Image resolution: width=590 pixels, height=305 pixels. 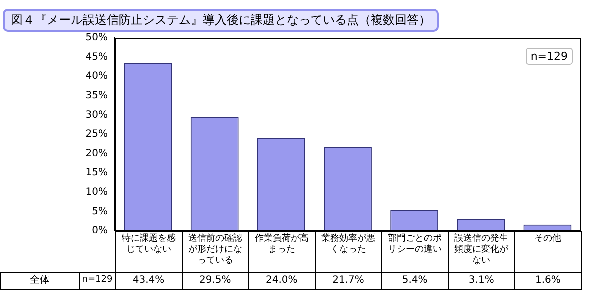 I want to click on y-tick-label: 5%, so click(x=100, y=212).